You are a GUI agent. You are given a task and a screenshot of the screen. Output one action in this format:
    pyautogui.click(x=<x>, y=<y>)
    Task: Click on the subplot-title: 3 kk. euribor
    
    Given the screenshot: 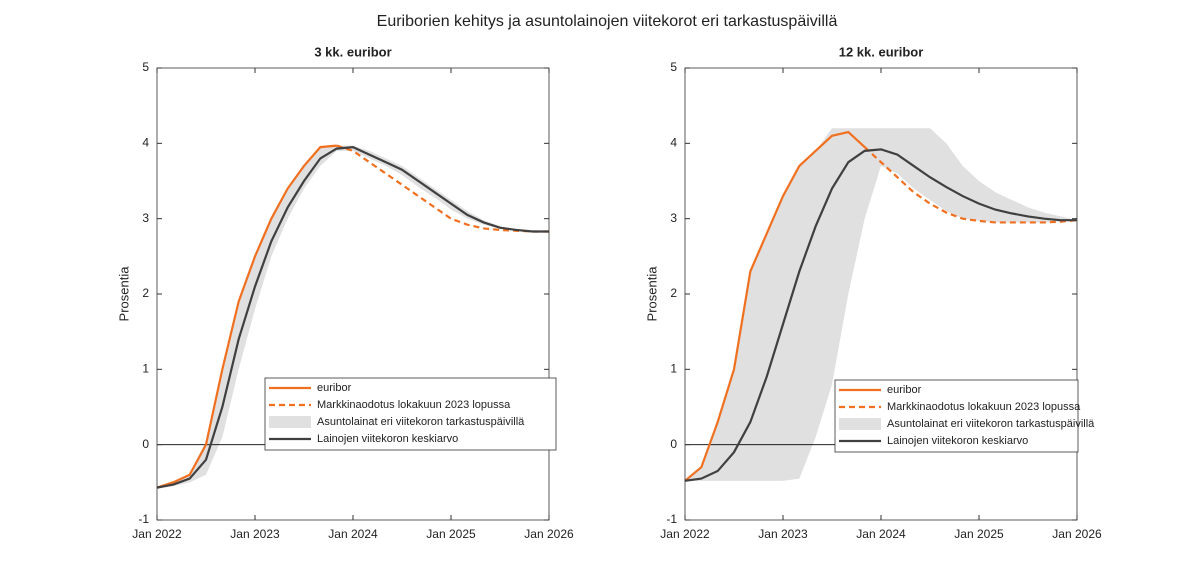 What is the action you would take?
    pyautogui.click(x=352, y=51)
    